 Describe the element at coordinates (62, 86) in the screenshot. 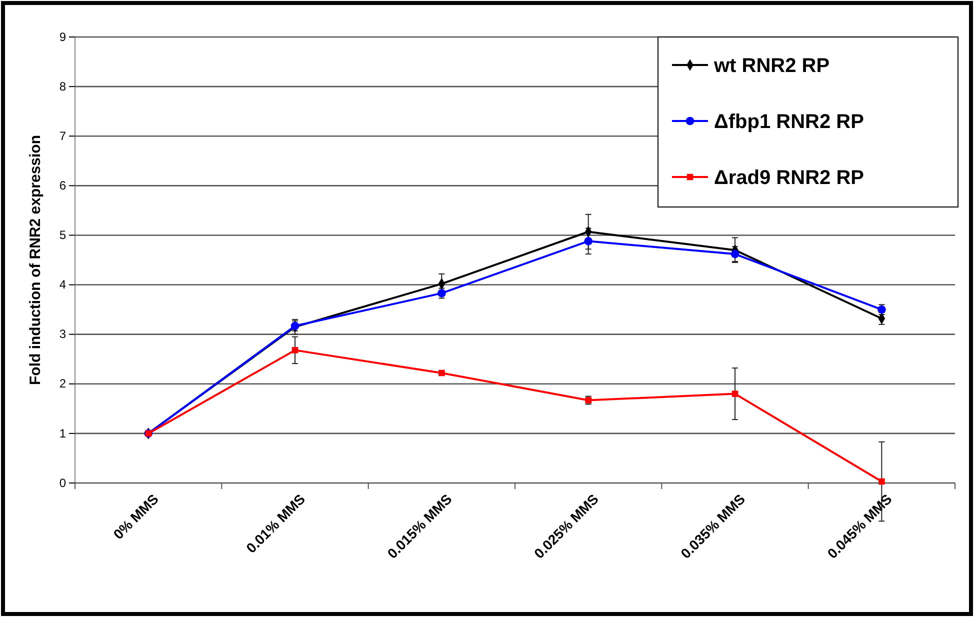

I see `y-tick-label: 8` at that location.